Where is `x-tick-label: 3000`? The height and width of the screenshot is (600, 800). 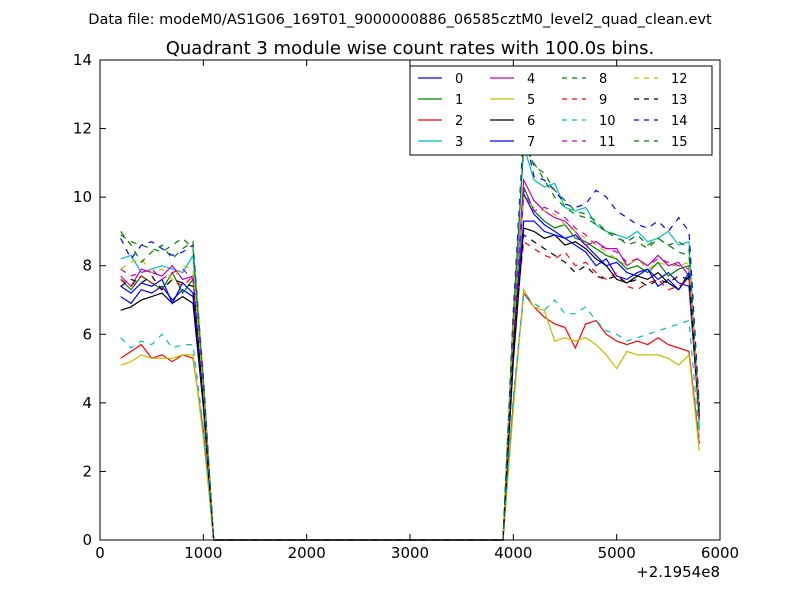
x-tick-label: 3000 is located at coordinates (410, 553).